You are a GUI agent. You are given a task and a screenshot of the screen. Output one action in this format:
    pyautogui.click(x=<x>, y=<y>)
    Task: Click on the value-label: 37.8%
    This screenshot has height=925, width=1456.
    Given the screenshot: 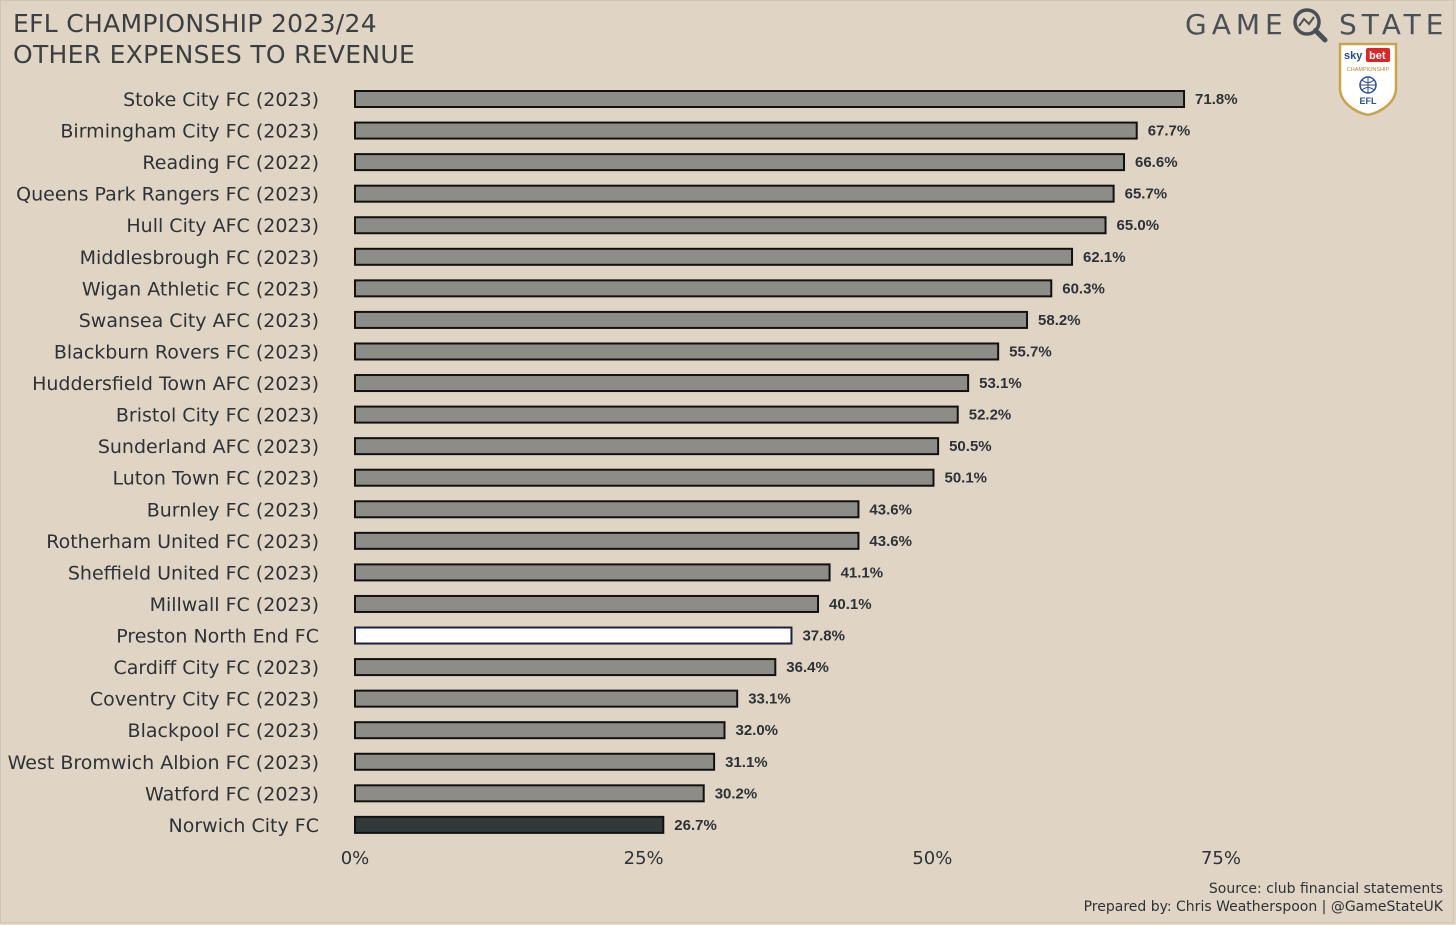 What is the action you would take?
    pyautogui.click(x=823, y=636)
    